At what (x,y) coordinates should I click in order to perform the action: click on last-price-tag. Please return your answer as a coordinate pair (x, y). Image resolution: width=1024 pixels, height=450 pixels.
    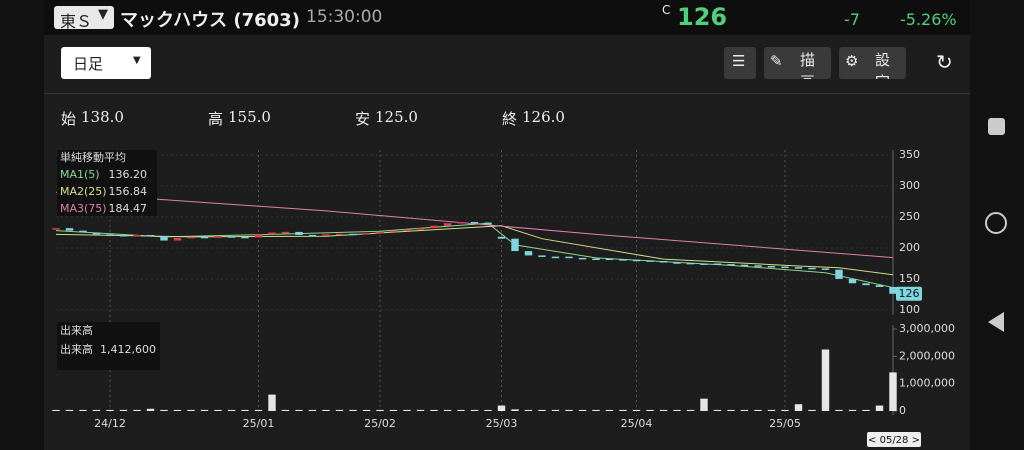
    Looking at the image, I should click on (909, 293).